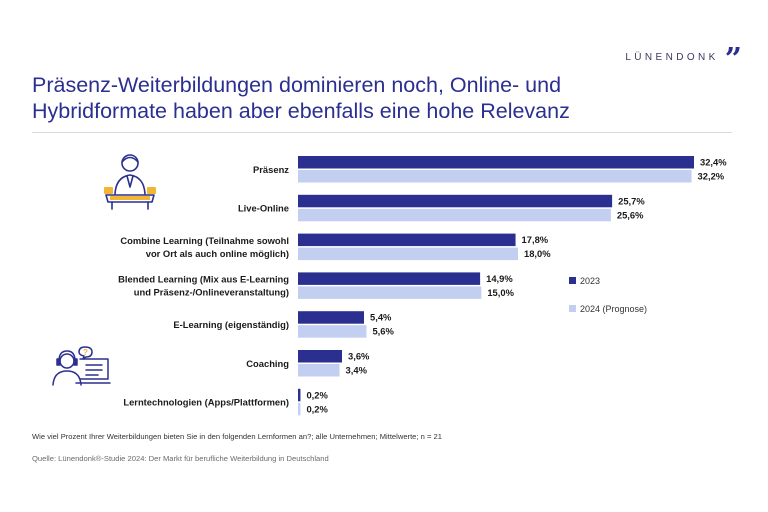 The height and width of the screenshot is (512, 768). Describe the element at coordinates (217, 253) in the screenshot. I see `category-label: vor Ort als auch online möglich)` at that location.